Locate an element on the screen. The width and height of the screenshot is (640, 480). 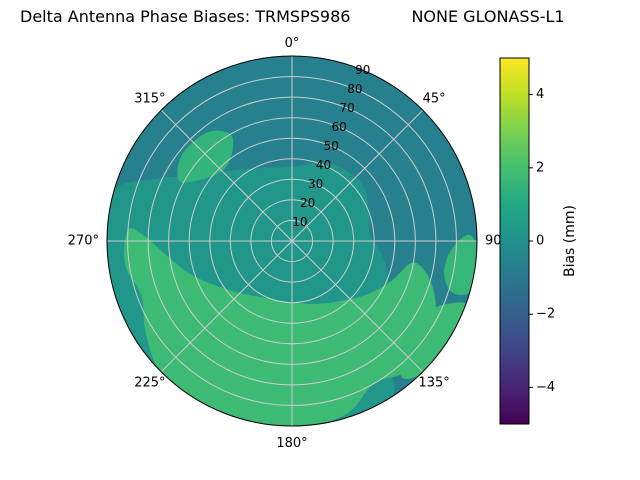
bias-region-southeast-rim-patch is located at coordinates (434, 341).